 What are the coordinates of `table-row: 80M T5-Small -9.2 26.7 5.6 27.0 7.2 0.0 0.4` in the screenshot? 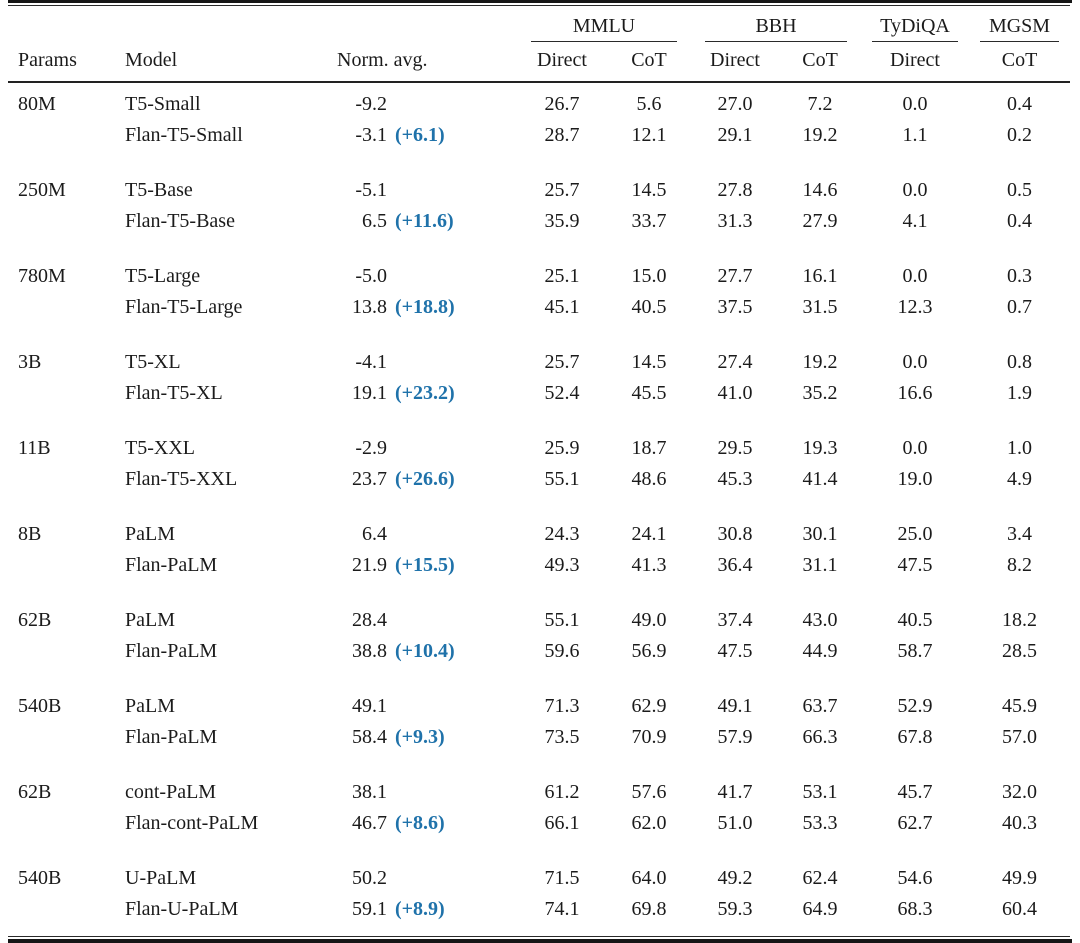 It's located at (539, 101).